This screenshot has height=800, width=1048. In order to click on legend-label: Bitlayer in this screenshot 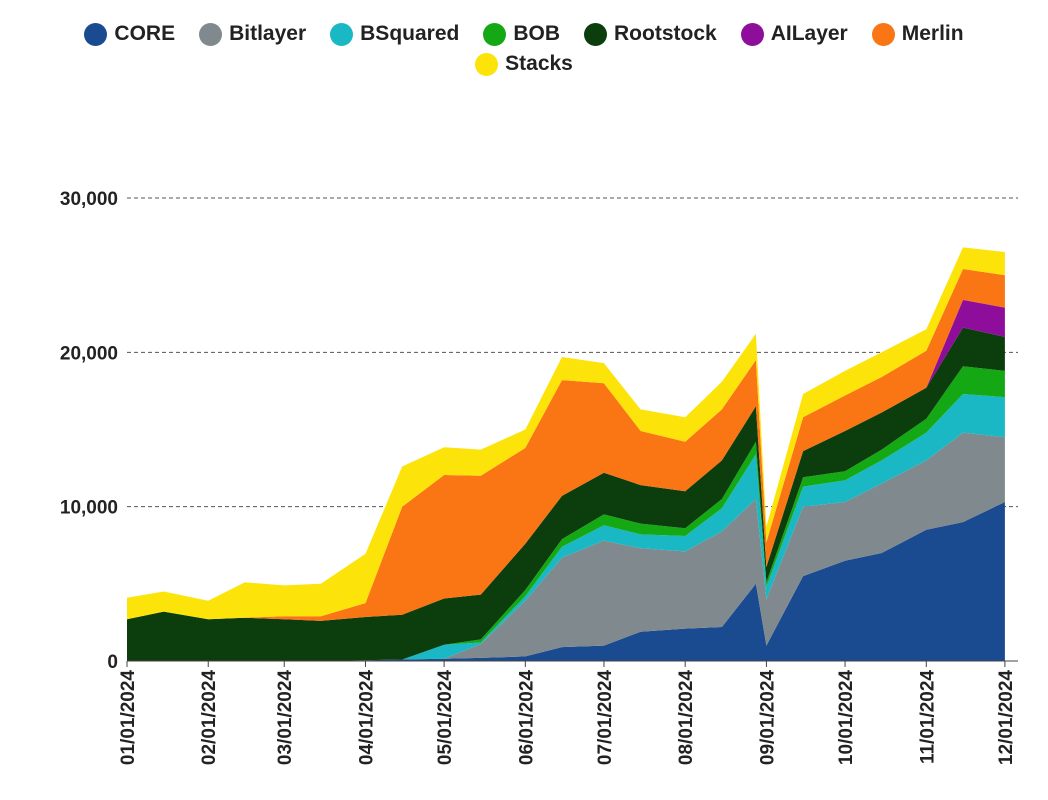, I will do `click(268, 33)`.